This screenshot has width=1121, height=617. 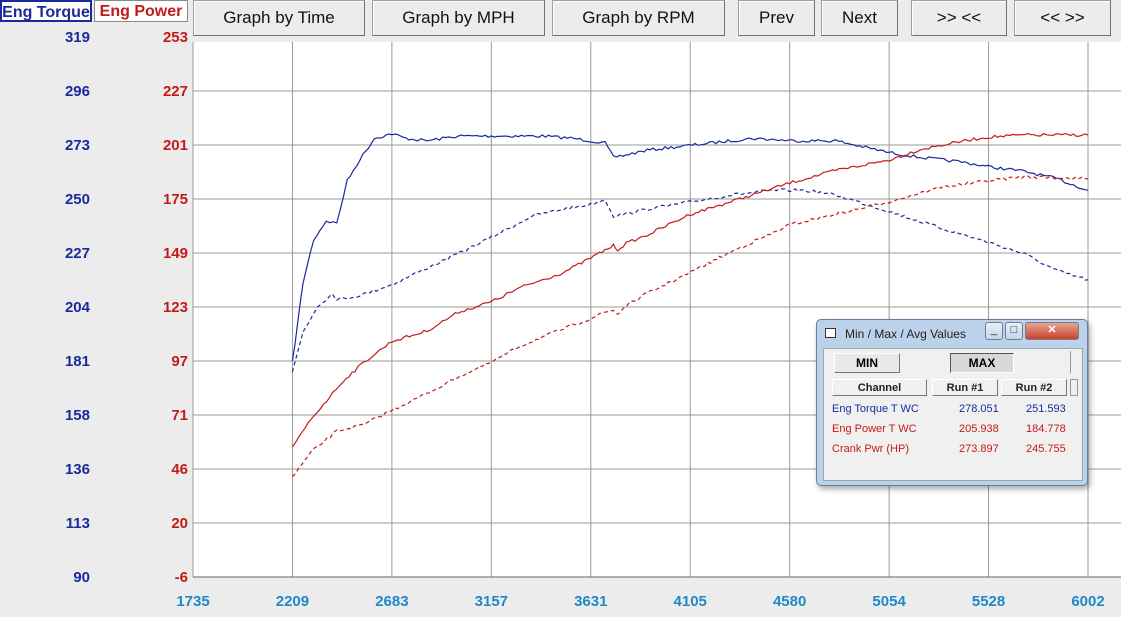 What do you see at coordinates (1046, 429) in the screenshot?
I see `row-run2: 184.778` at bounding box center [1046, 429].